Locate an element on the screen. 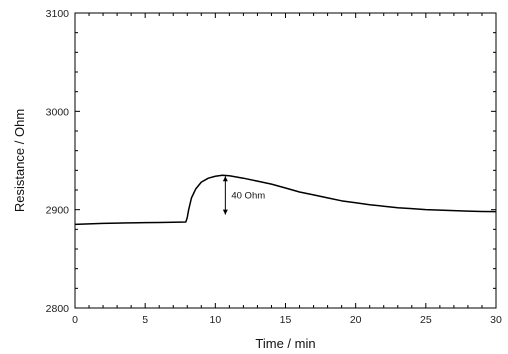 Image resolution: width=508 pixels, height=354 pixels. annotation-arrowhead-up is located at coordinates (225, 179).